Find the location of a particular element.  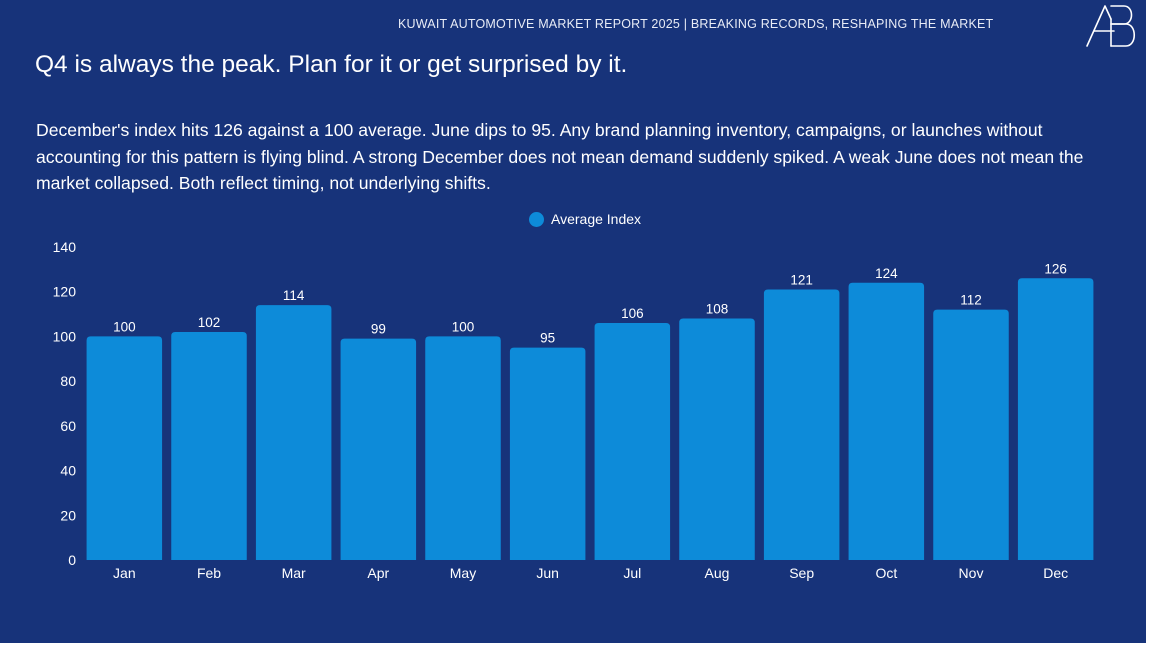

chart-legend: Average Index is located at coordinates (585, 219).